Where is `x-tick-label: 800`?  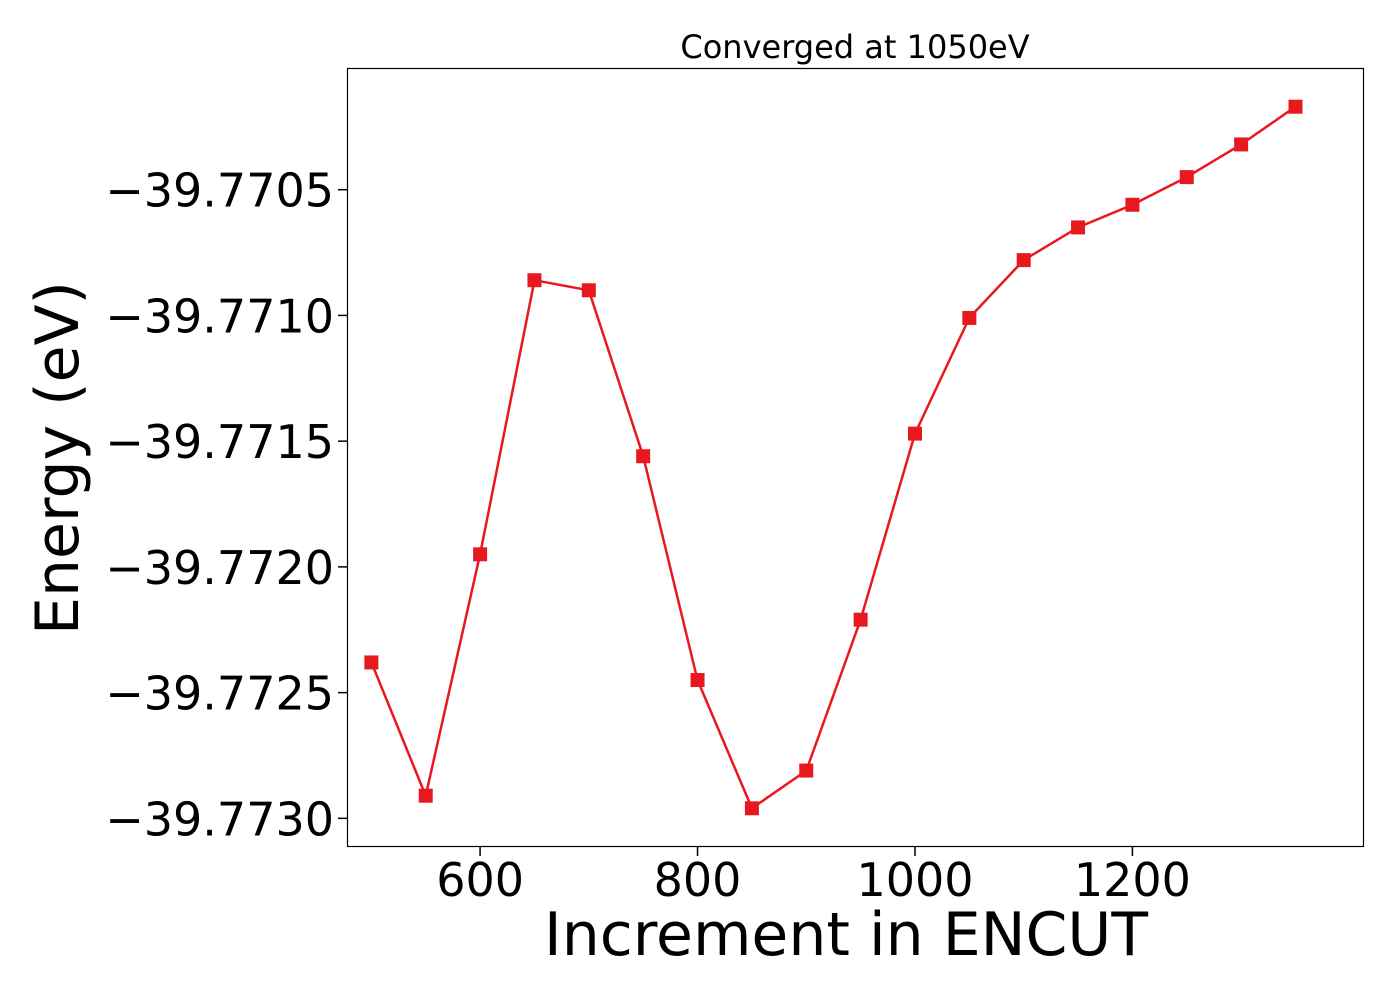 x-tick-label: 800 is located at coordinates (698, 880).